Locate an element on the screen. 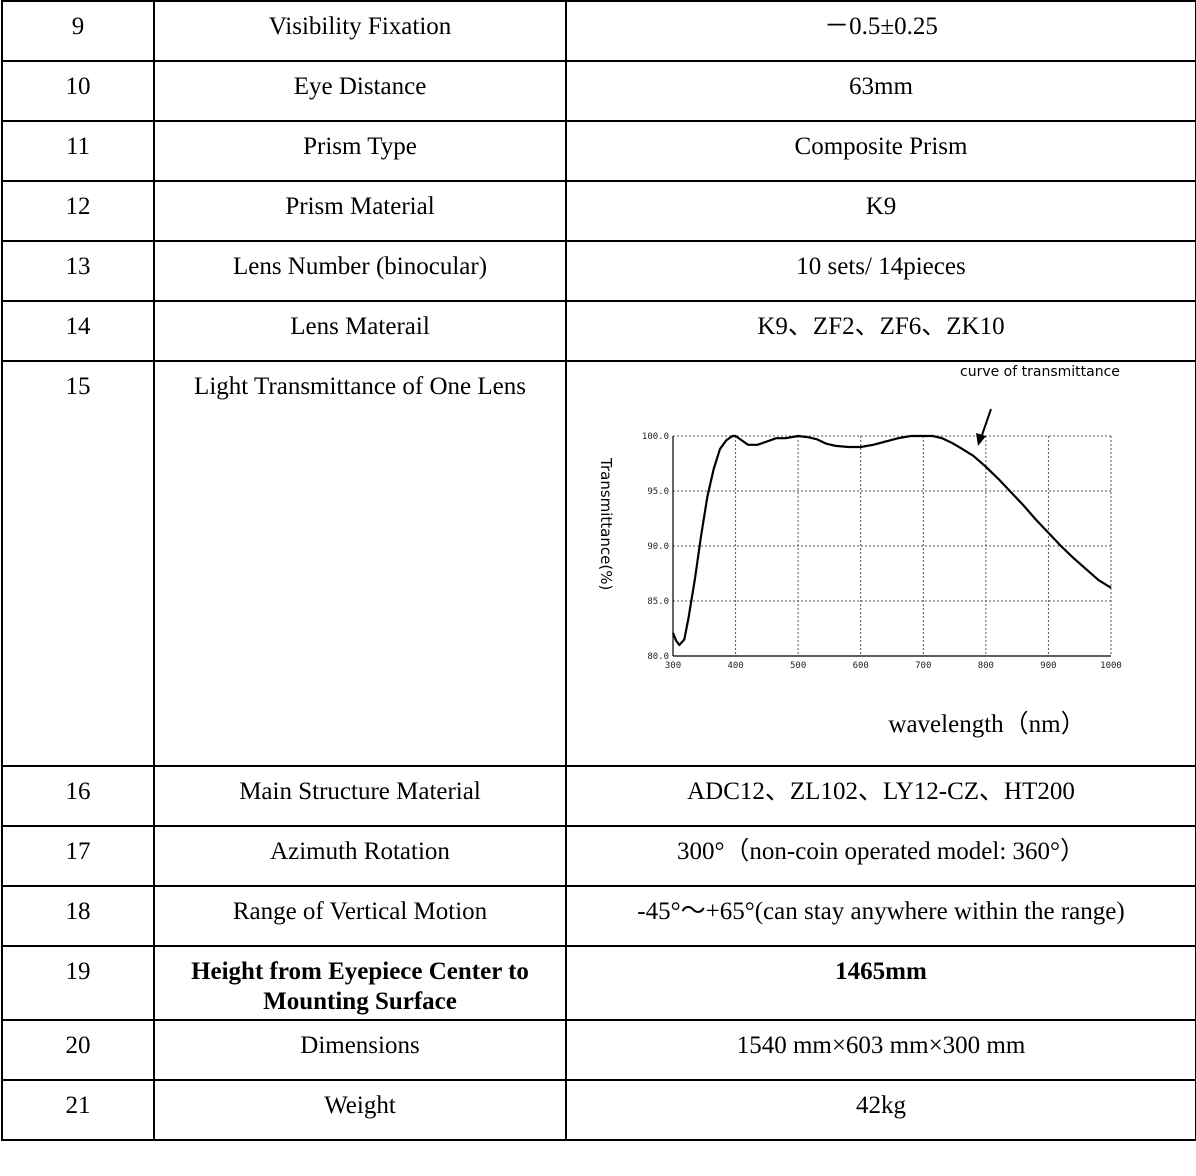 This screenshot has height=1176, width=1196. table-row: 12 Prism Material K9 is located at coordinates (598, 211).